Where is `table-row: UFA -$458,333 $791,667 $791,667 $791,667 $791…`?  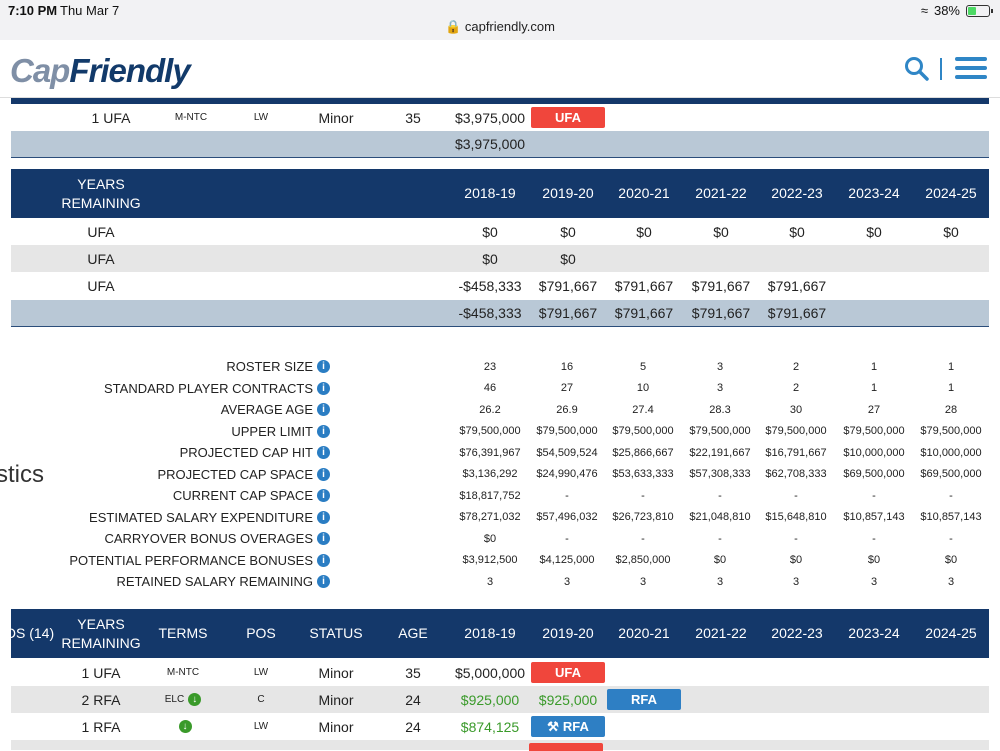
table-row: UFA -$458,333 $791,667 $791,667 $791,667 $791… is located at coordinates (500, 285).